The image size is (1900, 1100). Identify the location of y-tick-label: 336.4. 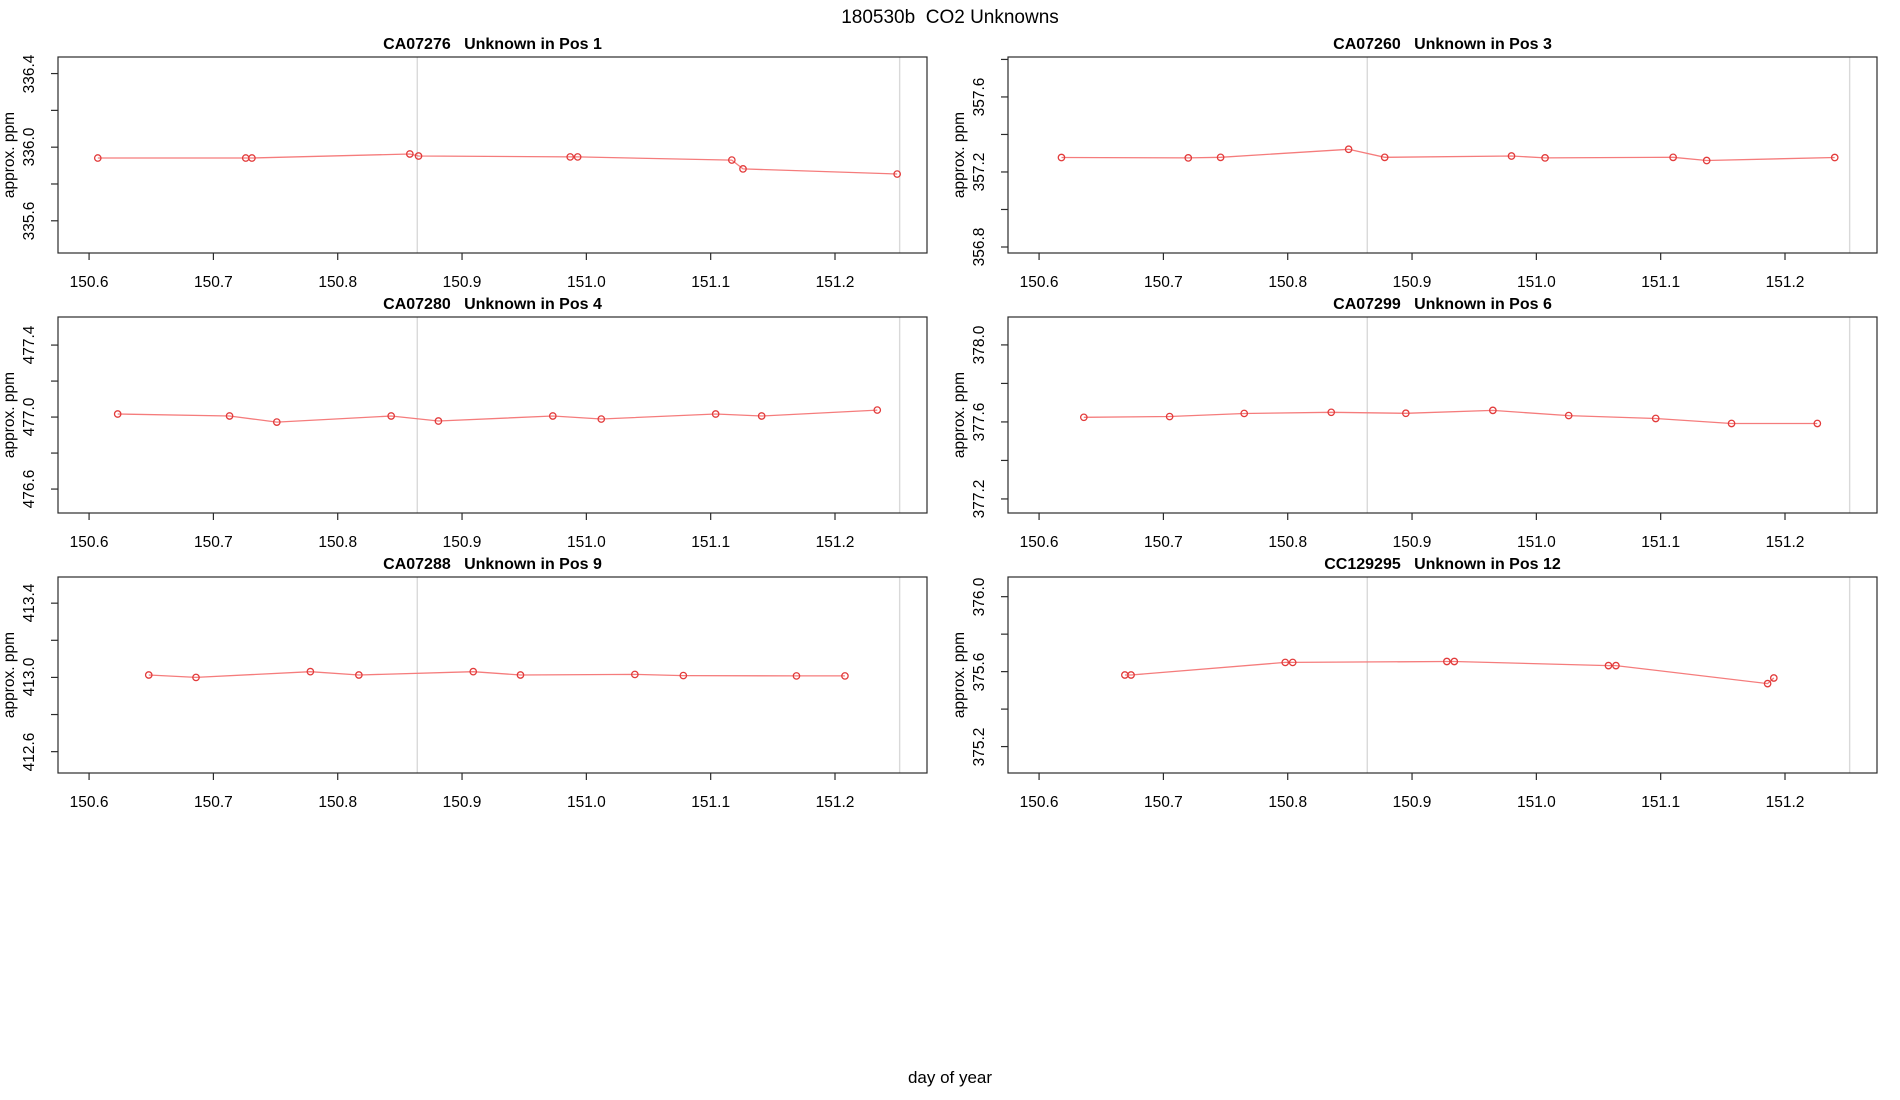
(29, 73).